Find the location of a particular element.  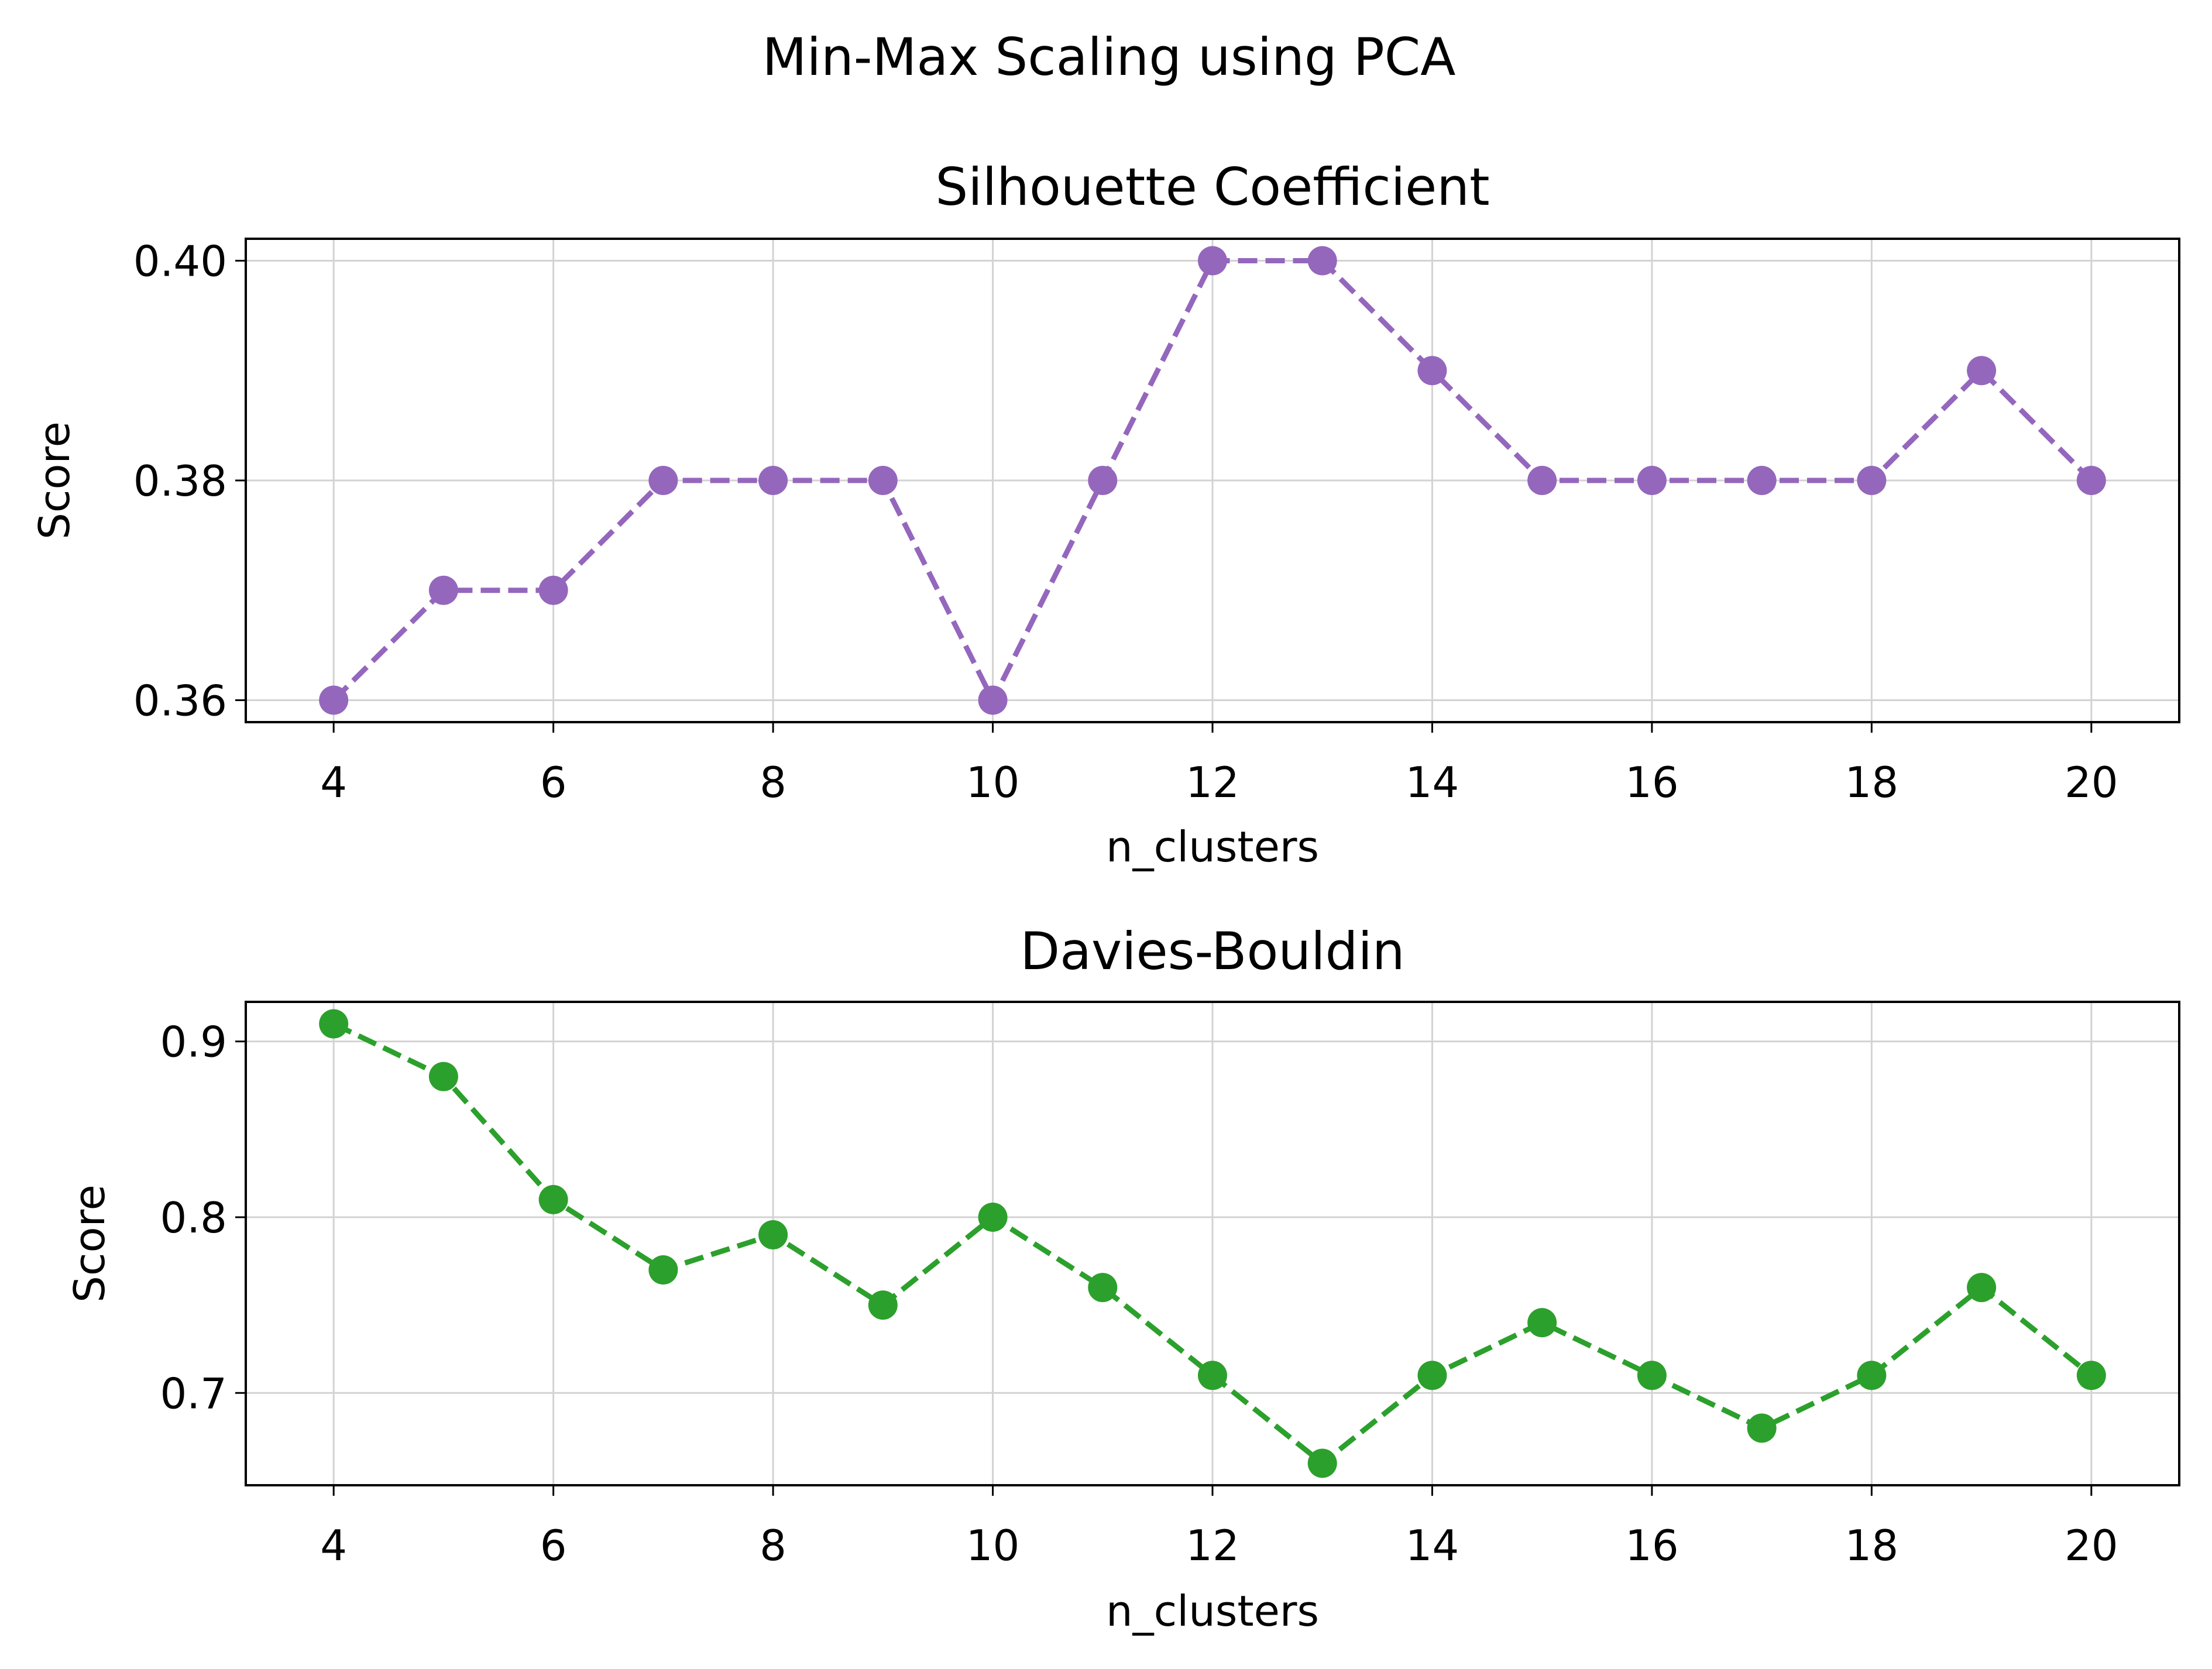

silhouette-x-tick-label: 16 is located at coordinates (1652, 783).